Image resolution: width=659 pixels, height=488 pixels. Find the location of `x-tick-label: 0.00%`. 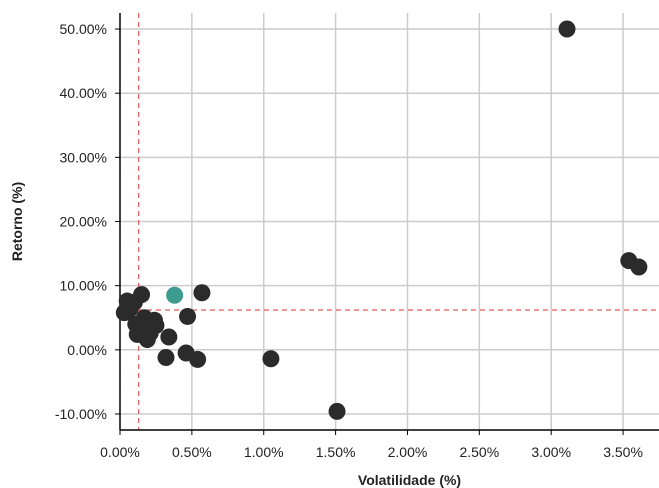

x-tick-label: 0.00% is located at coordinates (120, 452).